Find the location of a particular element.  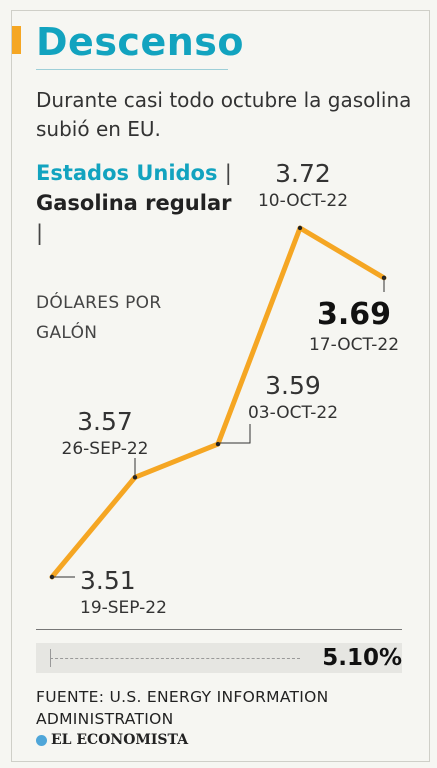

value-label: 3.59 is located at coordinates (293, 385).